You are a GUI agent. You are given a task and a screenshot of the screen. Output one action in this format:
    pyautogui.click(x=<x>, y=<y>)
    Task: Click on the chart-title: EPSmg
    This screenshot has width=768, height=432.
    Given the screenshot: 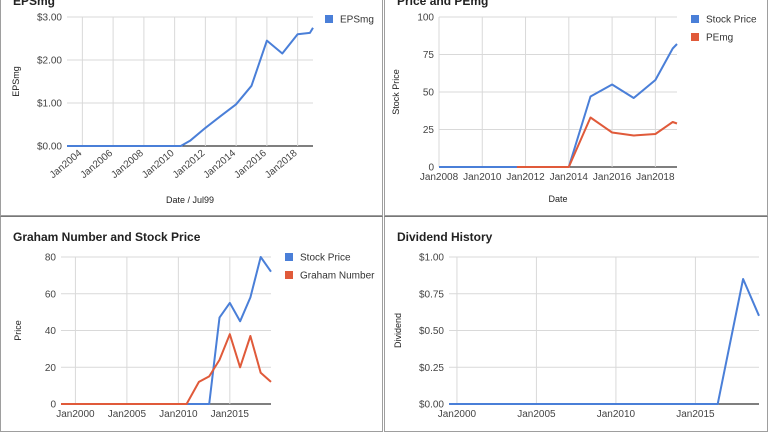 What is the action you would take?
    pyautogui.click(x=34, y=4)
    